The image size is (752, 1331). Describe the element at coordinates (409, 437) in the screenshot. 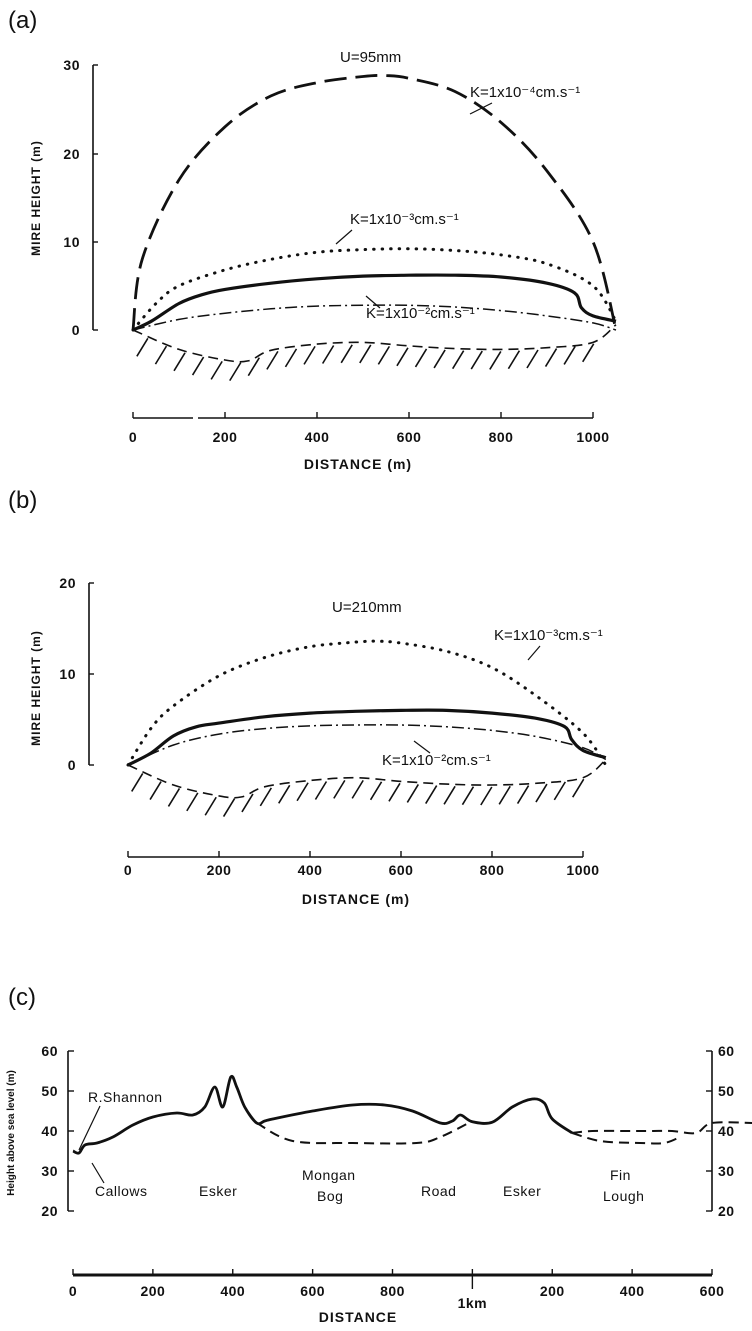

I see `panel-a-xtick-label: 600` at that location.